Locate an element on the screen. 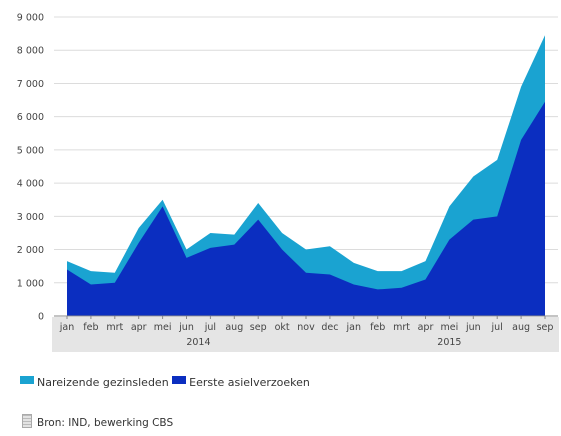 This screenshot has height=436, width=561. legend-item-eerste: Eerste asielverzoeken is located at coordinates (241, 383).